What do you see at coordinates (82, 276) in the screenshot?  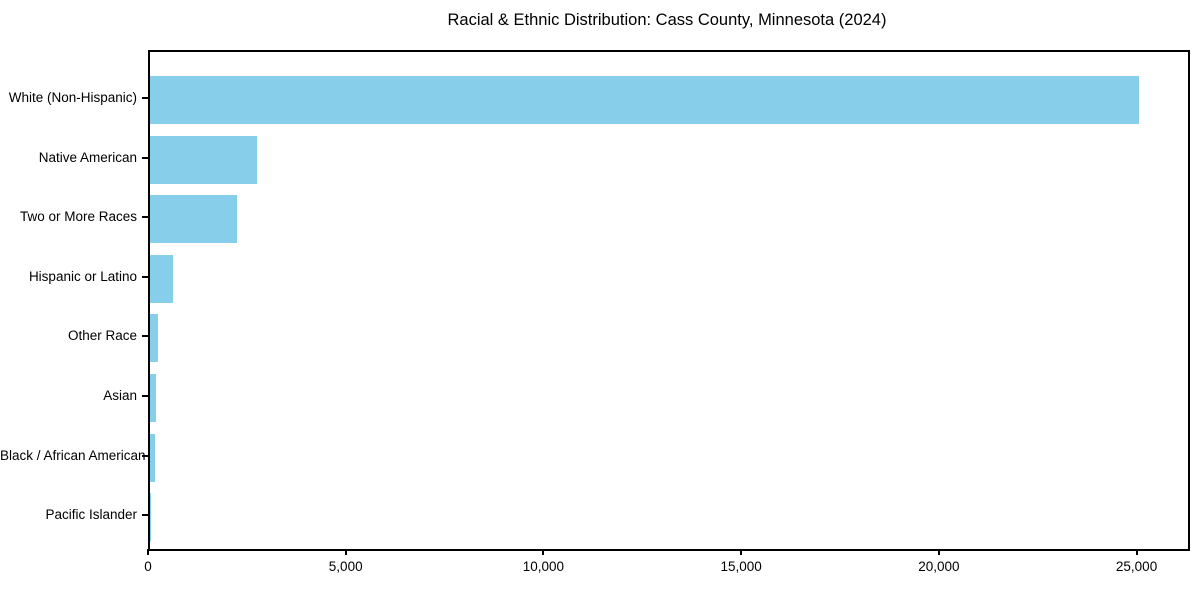 I see `y-axis-label: Hispanic or Latino` at bounding box center [82, 276].